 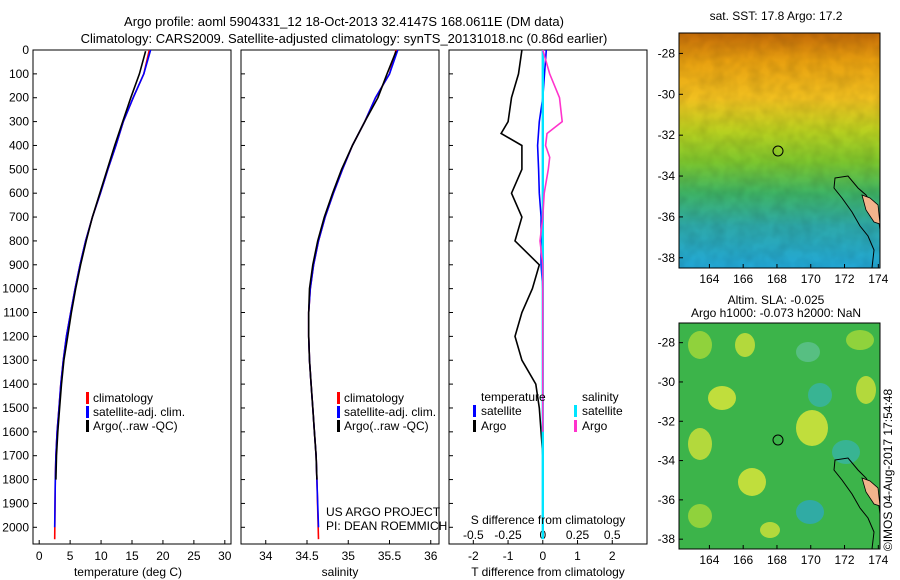 What do you see at coordinates (386, 426) in the screenshot?
I see `legend-label-argo: Argo(..raw -QC)` at bounding box center [386, 426].